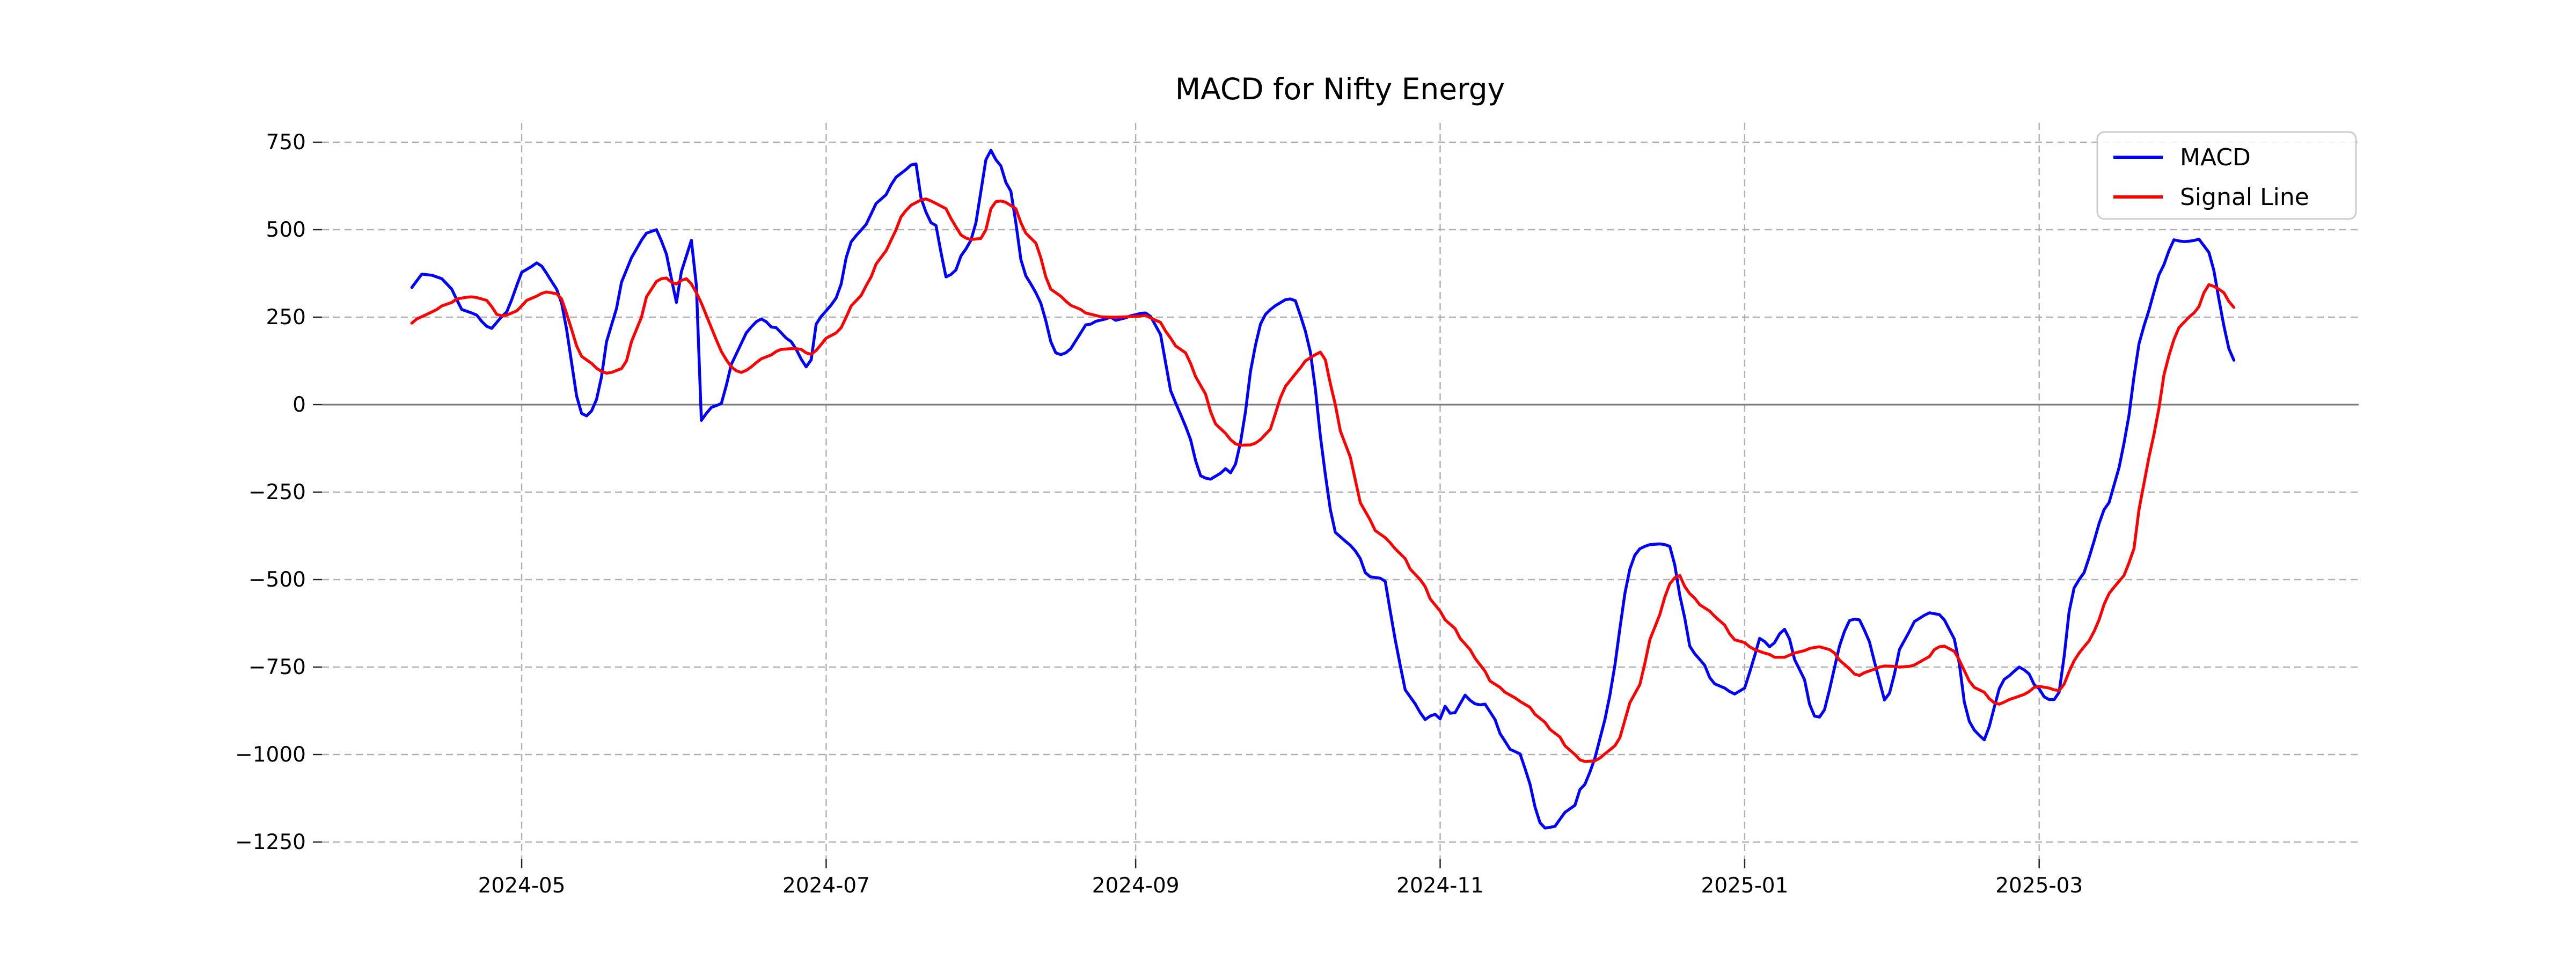 The width and height of the screenshot is (2576, 966). I want to click on chart-title: MACD for Nifty Energy, so click(1340, 89).